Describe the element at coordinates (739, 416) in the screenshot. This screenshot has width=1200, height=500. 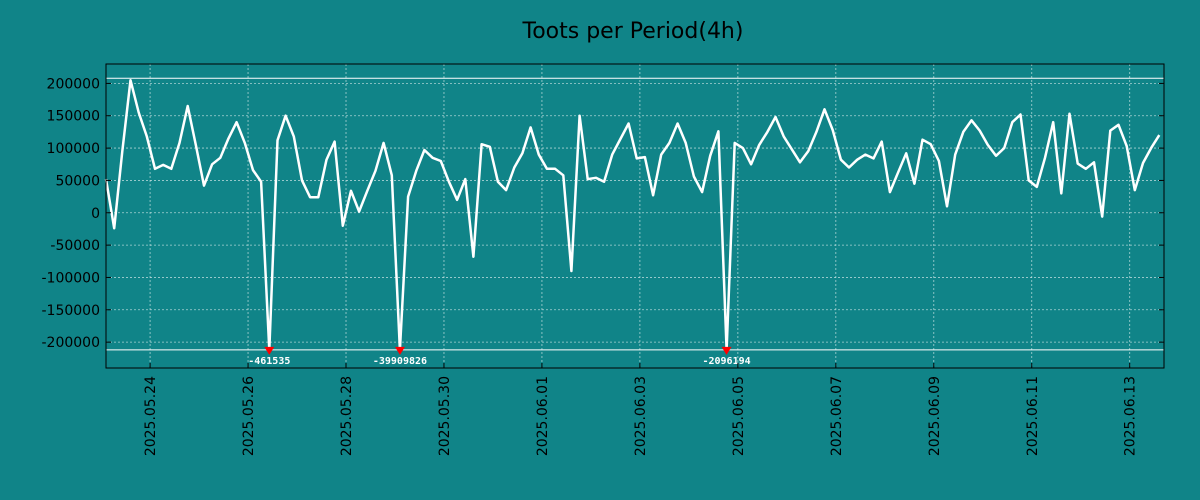
I see `x-tick-label: 2025.06.05` at that location.